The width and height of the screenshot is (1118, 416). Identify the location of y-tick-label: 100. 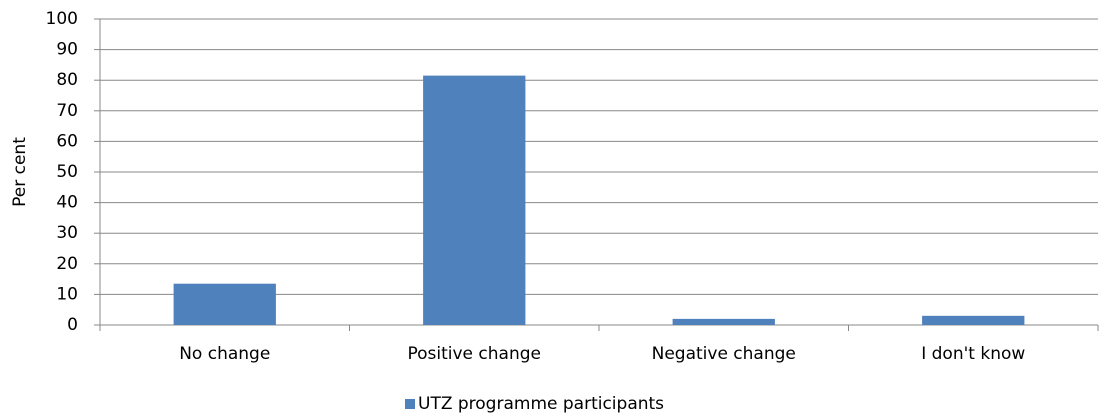
(62, 19).